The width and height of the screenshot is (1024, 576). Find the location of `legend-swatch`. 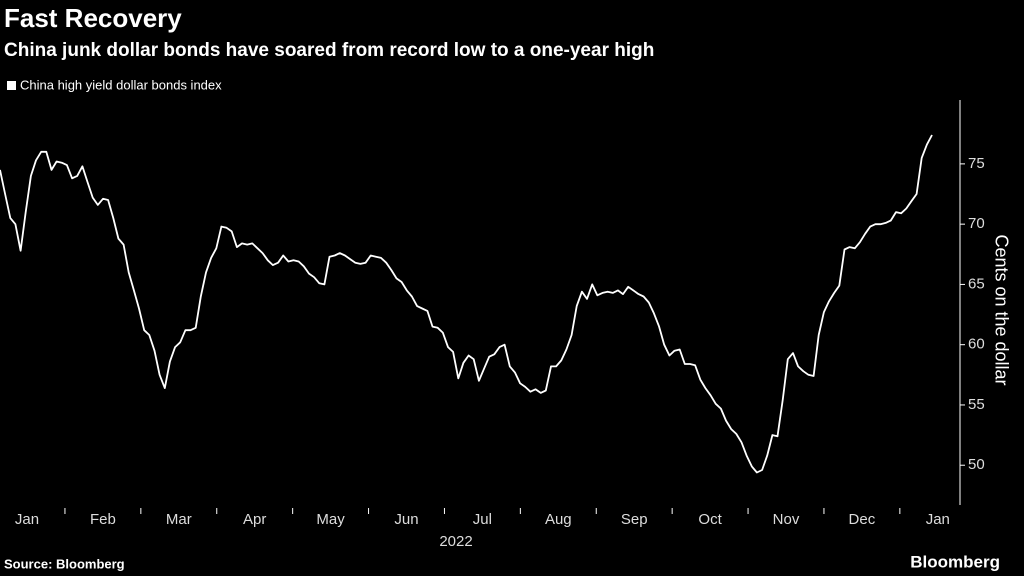

legend-swatch is located at coordinates (11, 85).